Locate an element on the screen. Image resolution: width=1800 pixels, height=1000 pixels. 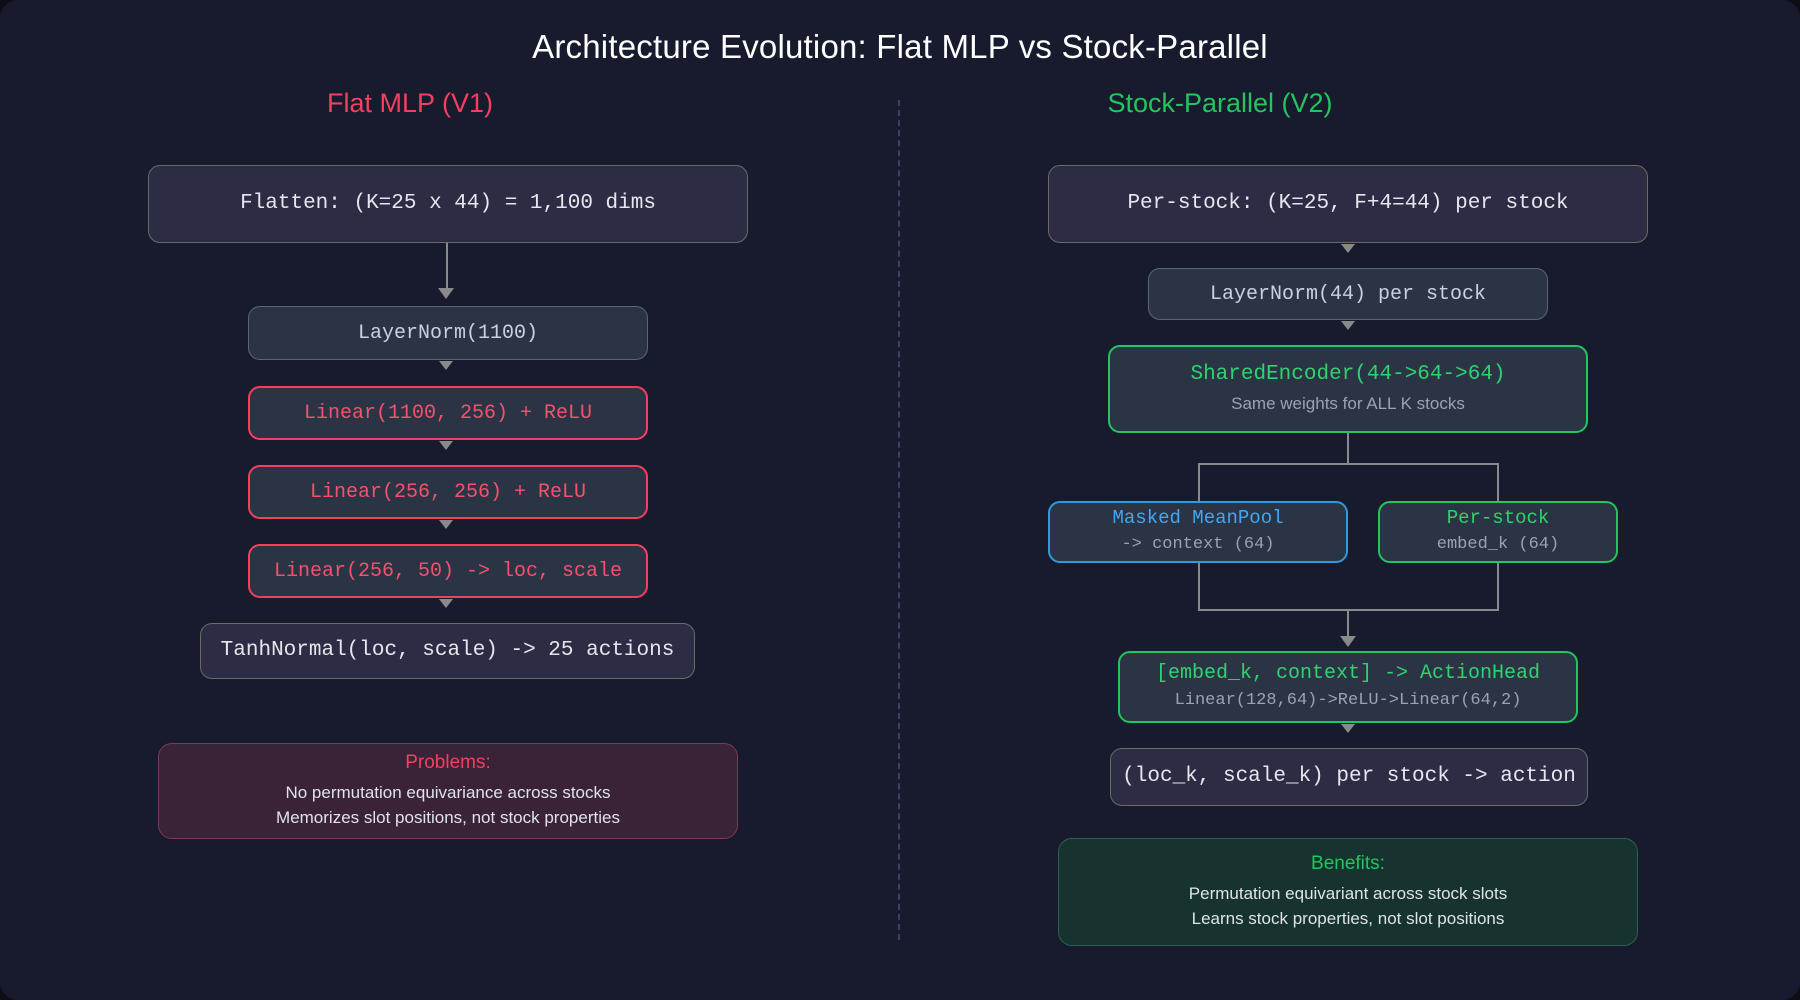
node-v1-input-label: Flatten: (K=25 x 44) = 1,100 dims is located at coordinates (448, 203).